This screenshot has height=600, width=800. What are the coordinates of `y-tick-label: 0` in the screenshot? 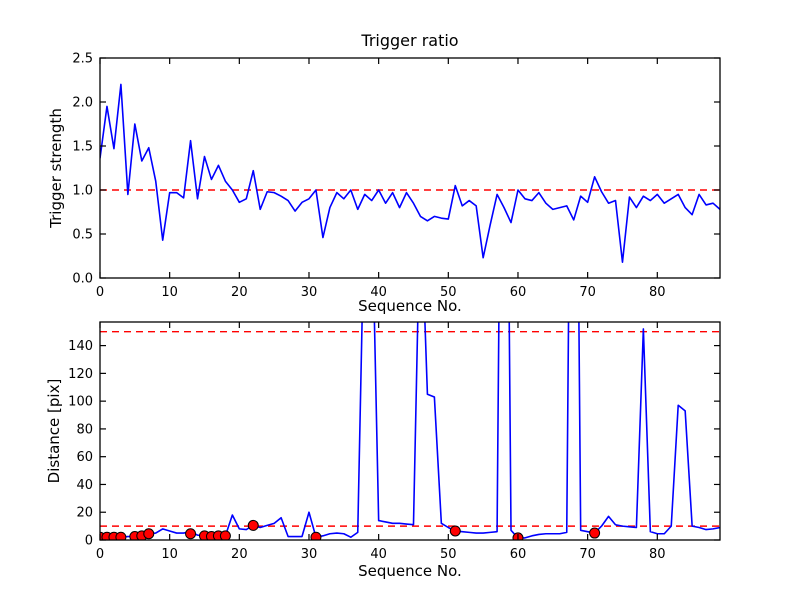 It's located at (89, 541).